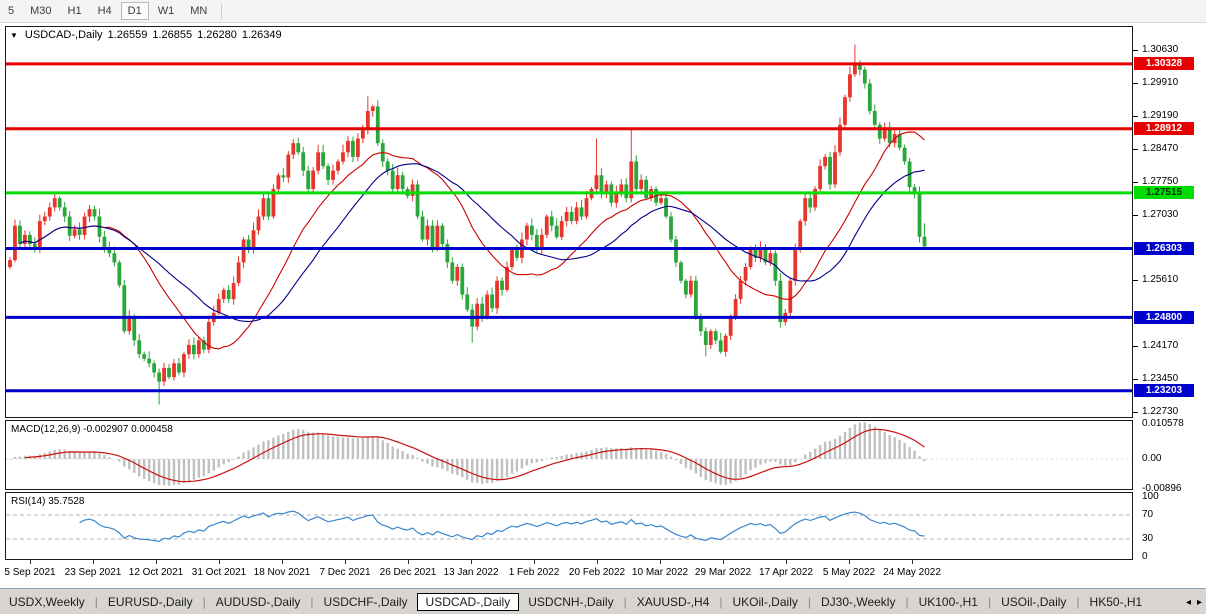 Image resolution: width=1206 pixels, height=614 pixels. What do you see at coordinates (1034, 602) in the screenshot?
I see `symbol-tab-usoil: USOil-,Daily` at bounding box center [1034, 602].